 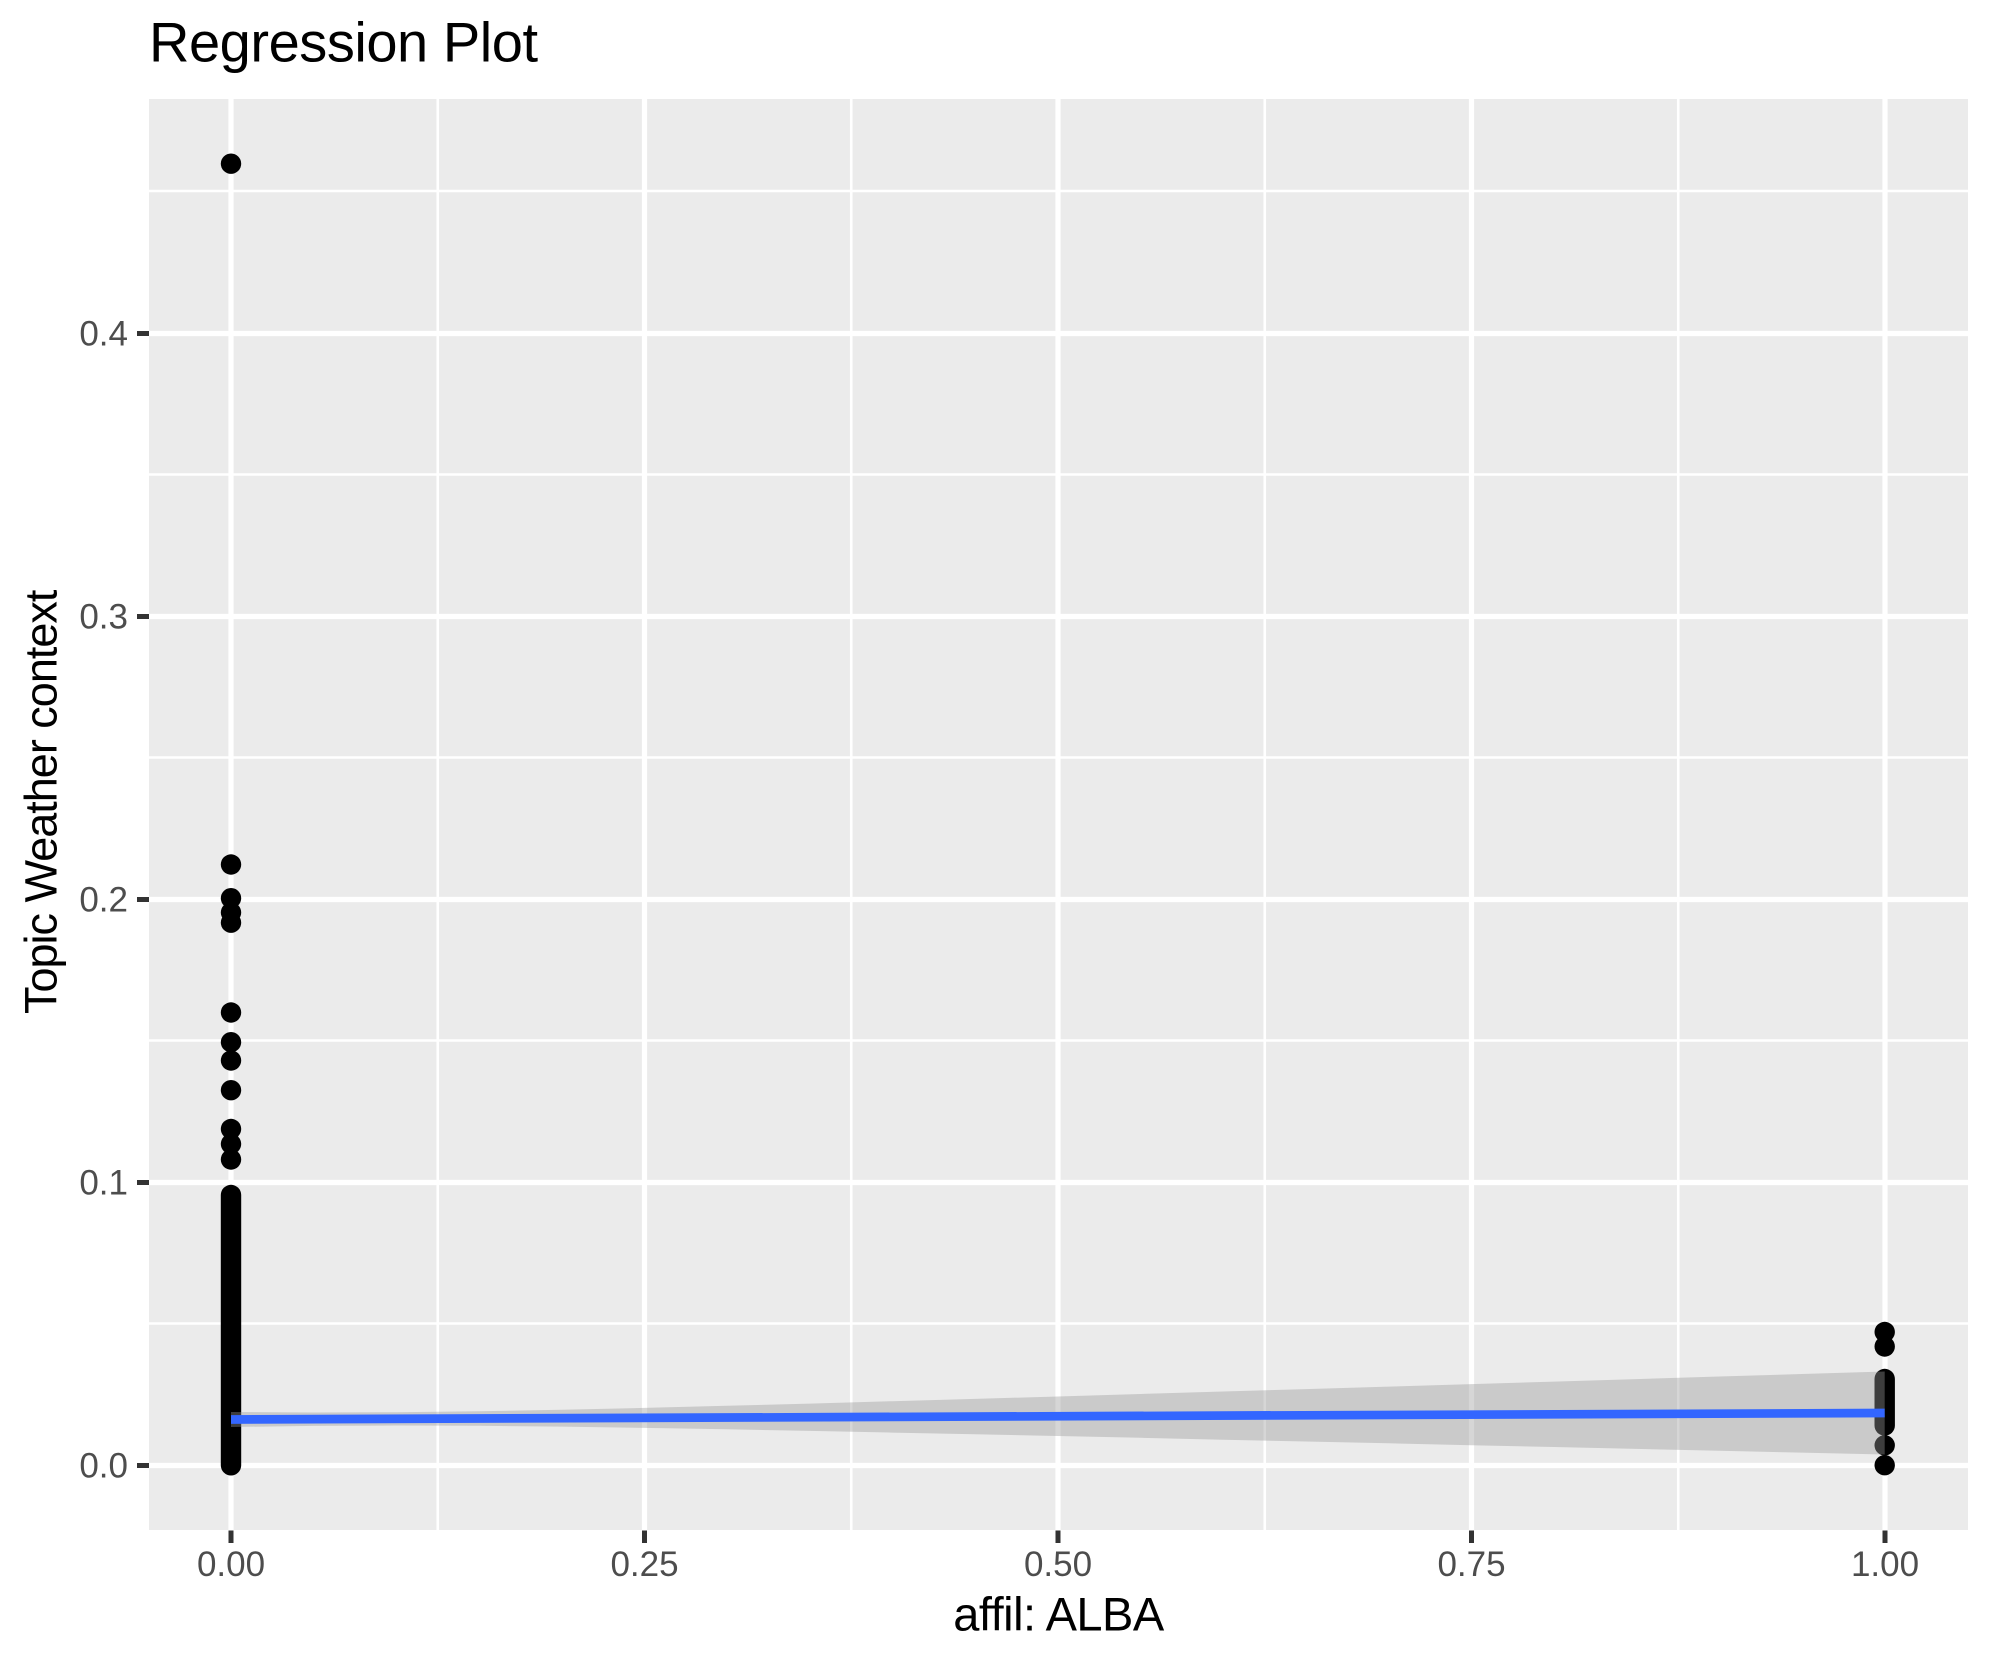 What do you see at coordinates (1471, 1564) in the screenshot?
I see `svg-text: 0.75` at bounding box center [1471, 1564].